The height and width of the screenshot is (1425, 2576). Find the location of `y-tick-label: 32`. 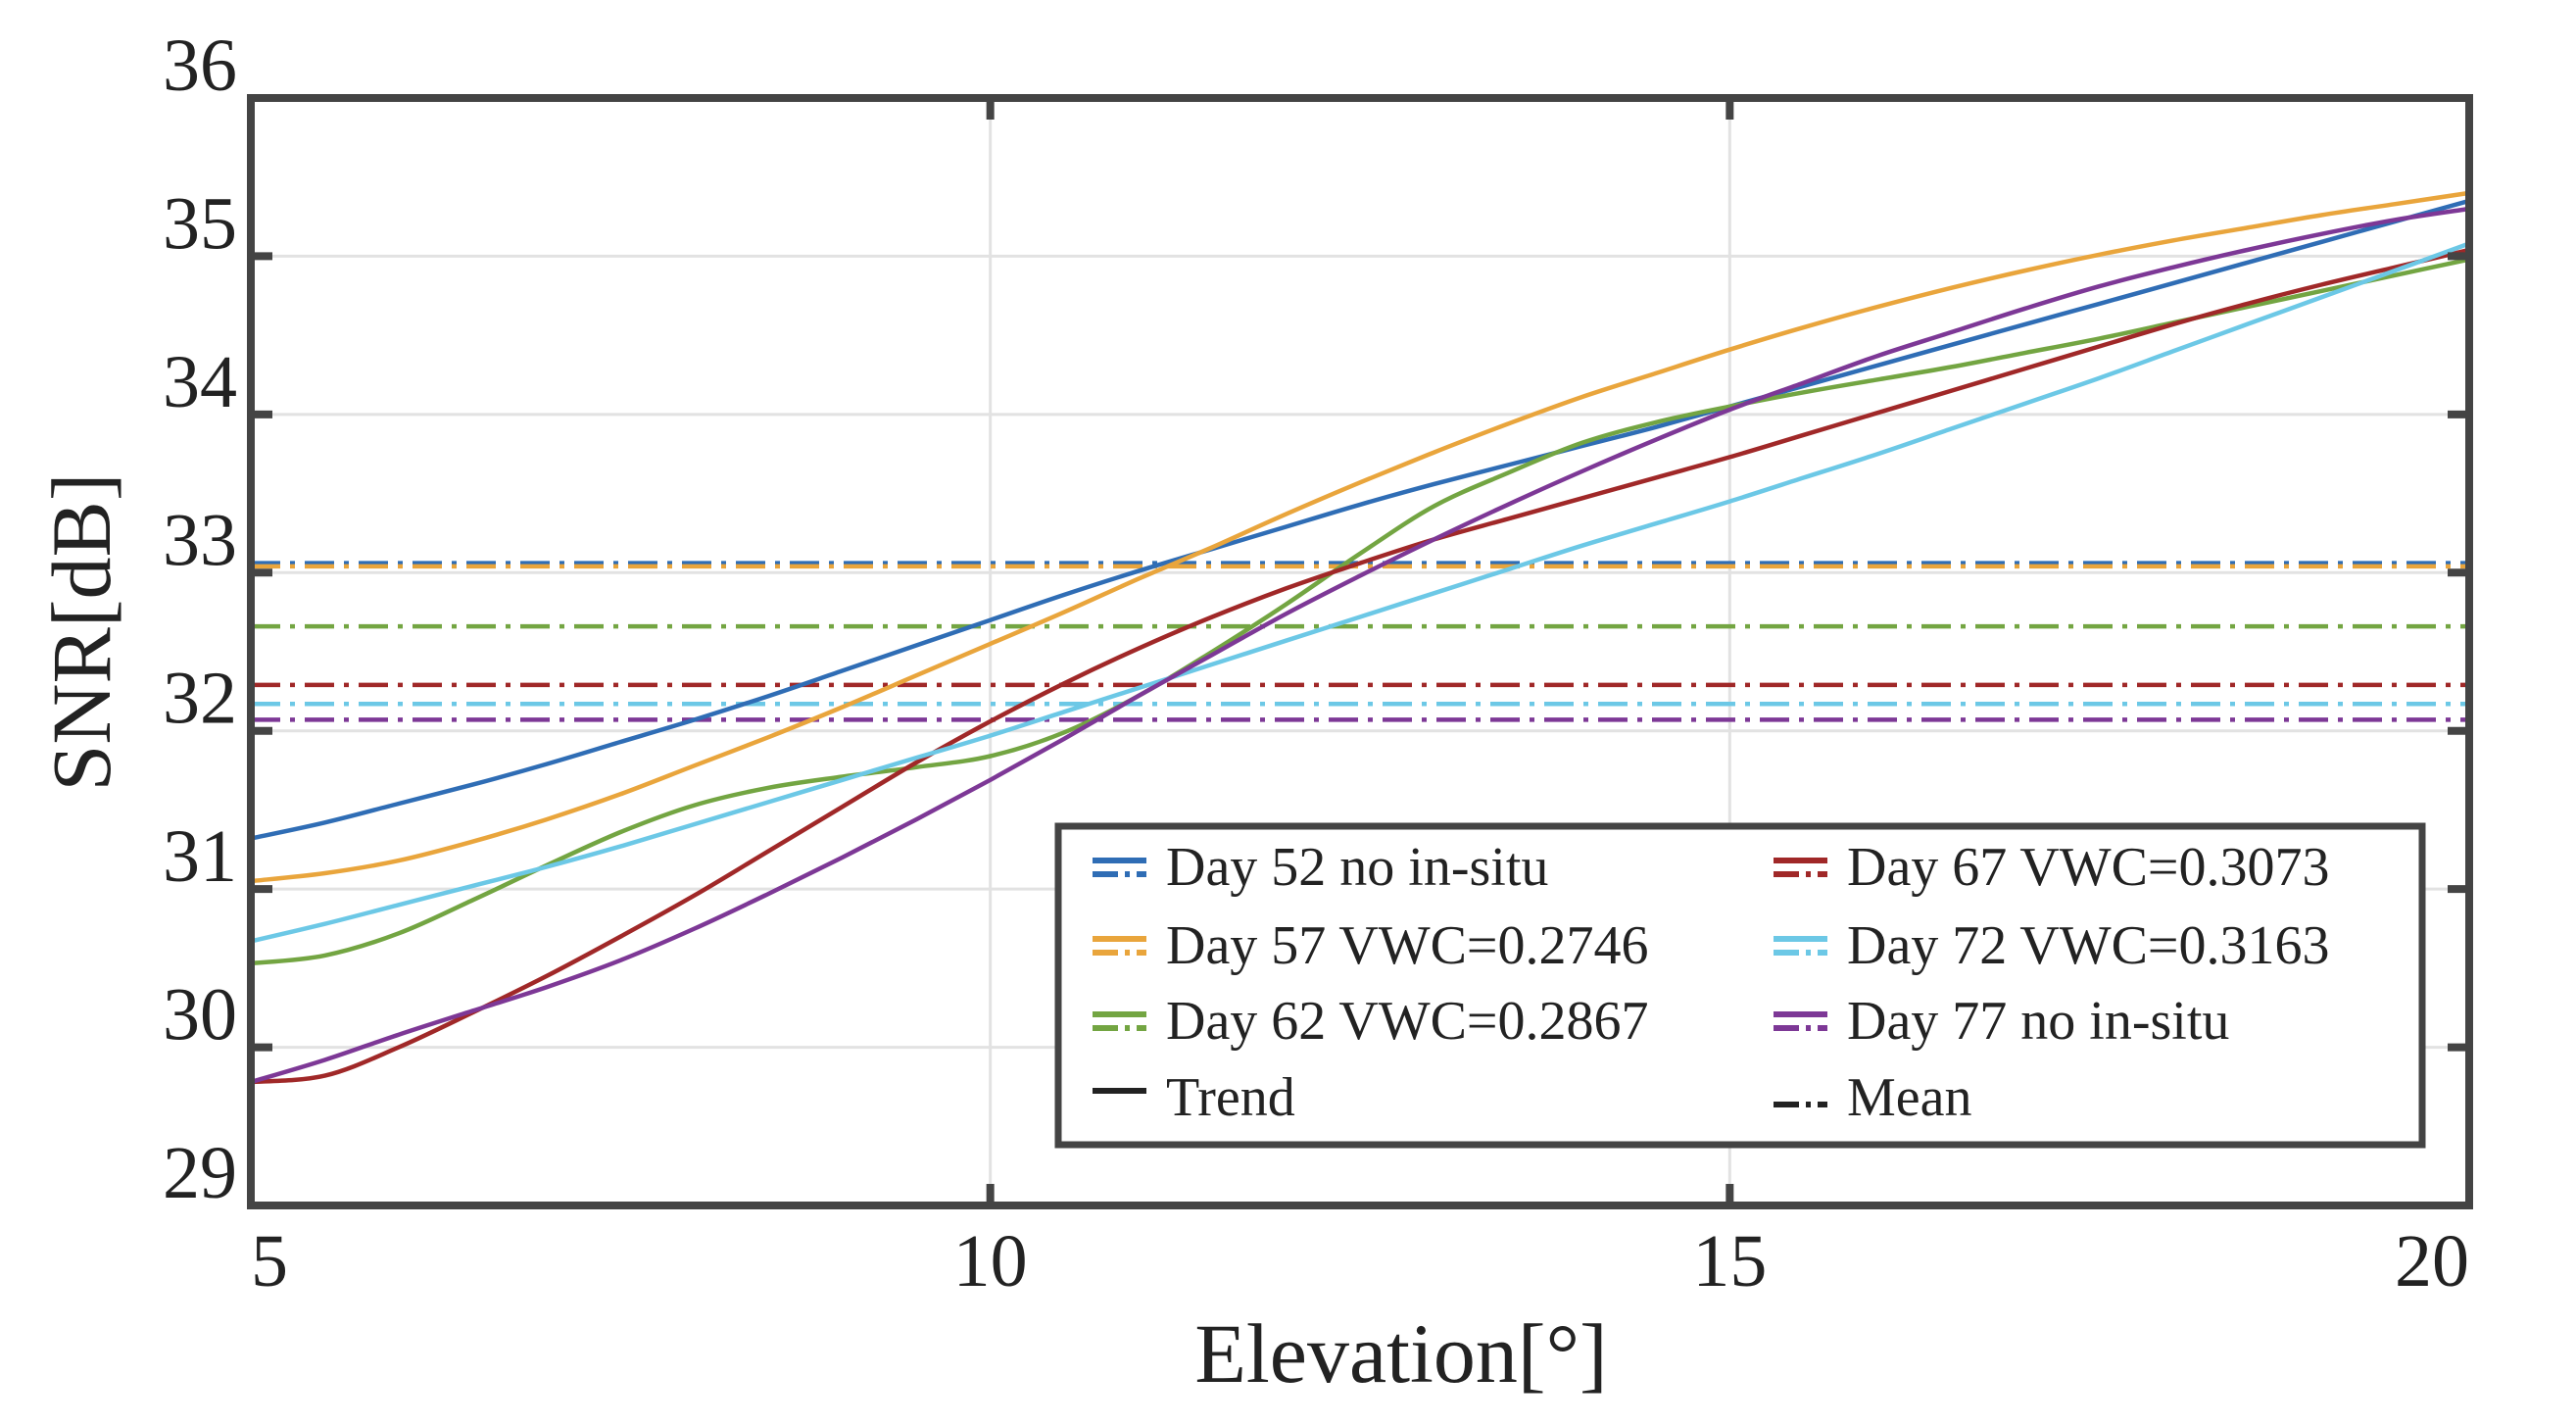

y-tick-label: 32 is located at coordinates (200, 699).